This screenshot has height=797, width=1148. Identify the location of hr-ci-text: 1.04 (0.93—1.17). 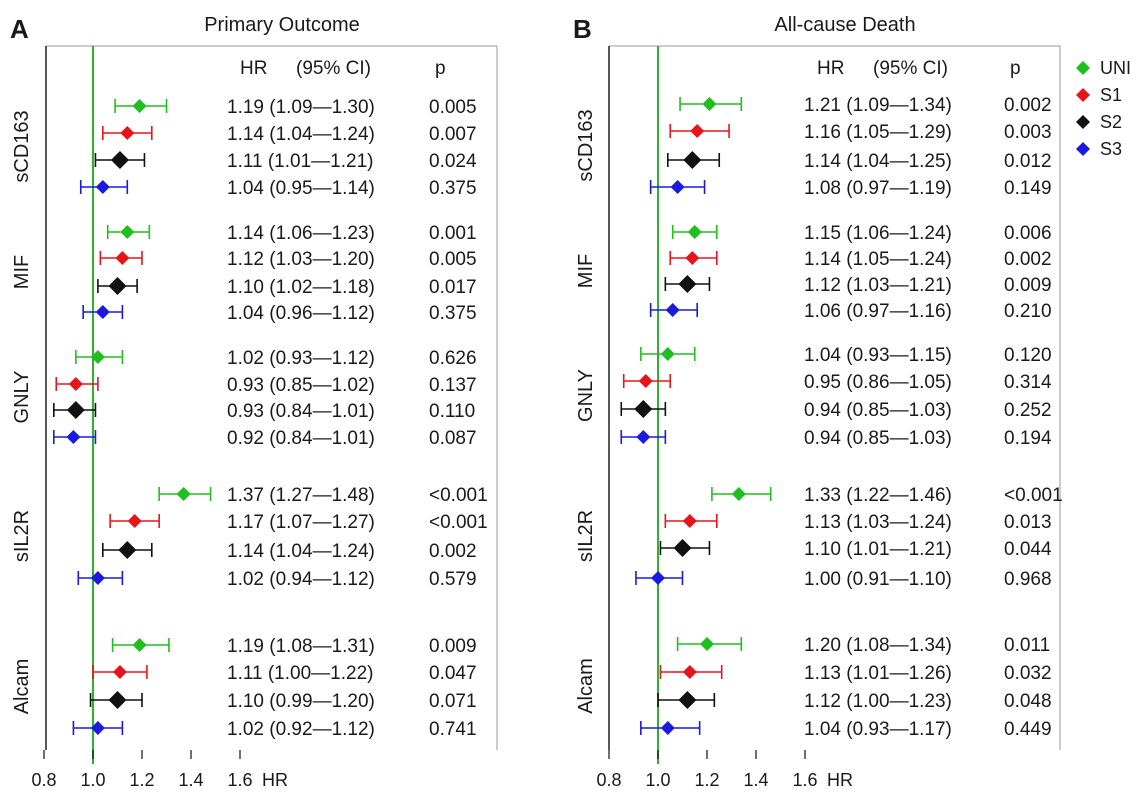
(878, 729).